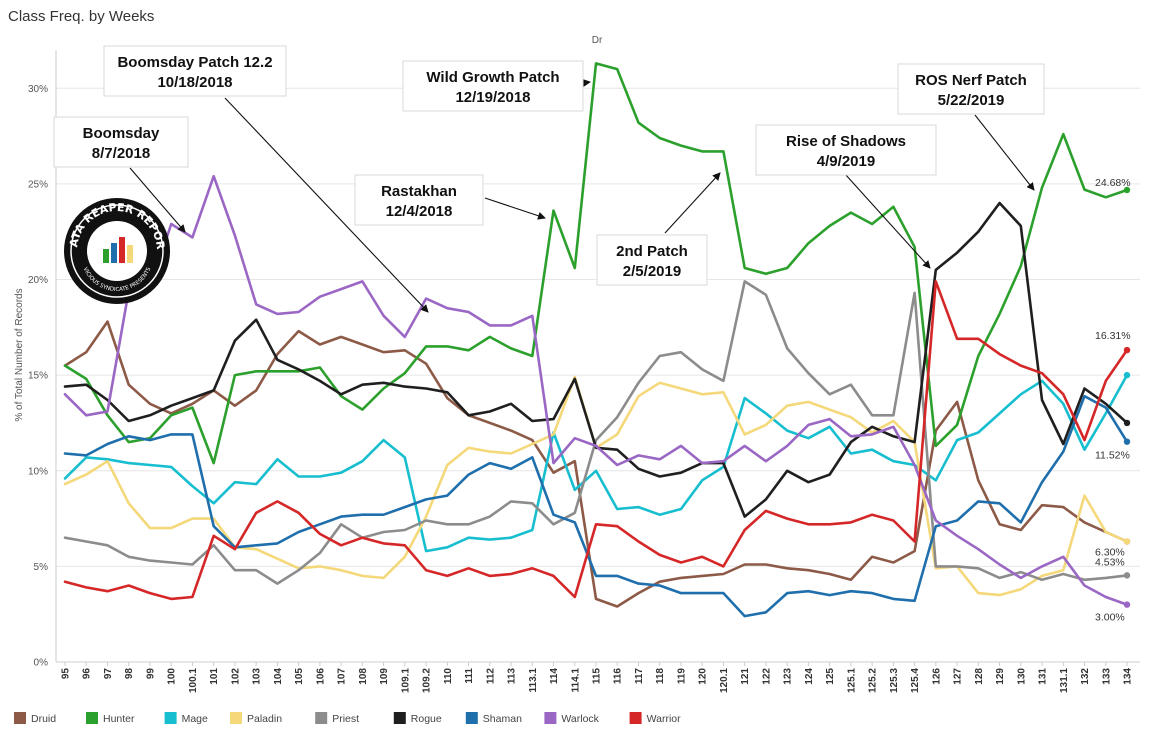 This screenshot has width=1152, height=734. What do you see at coordinates (92, 718) in the screenshot?
I see `legend-swatch-hunter` at bounding box center [92, 718].